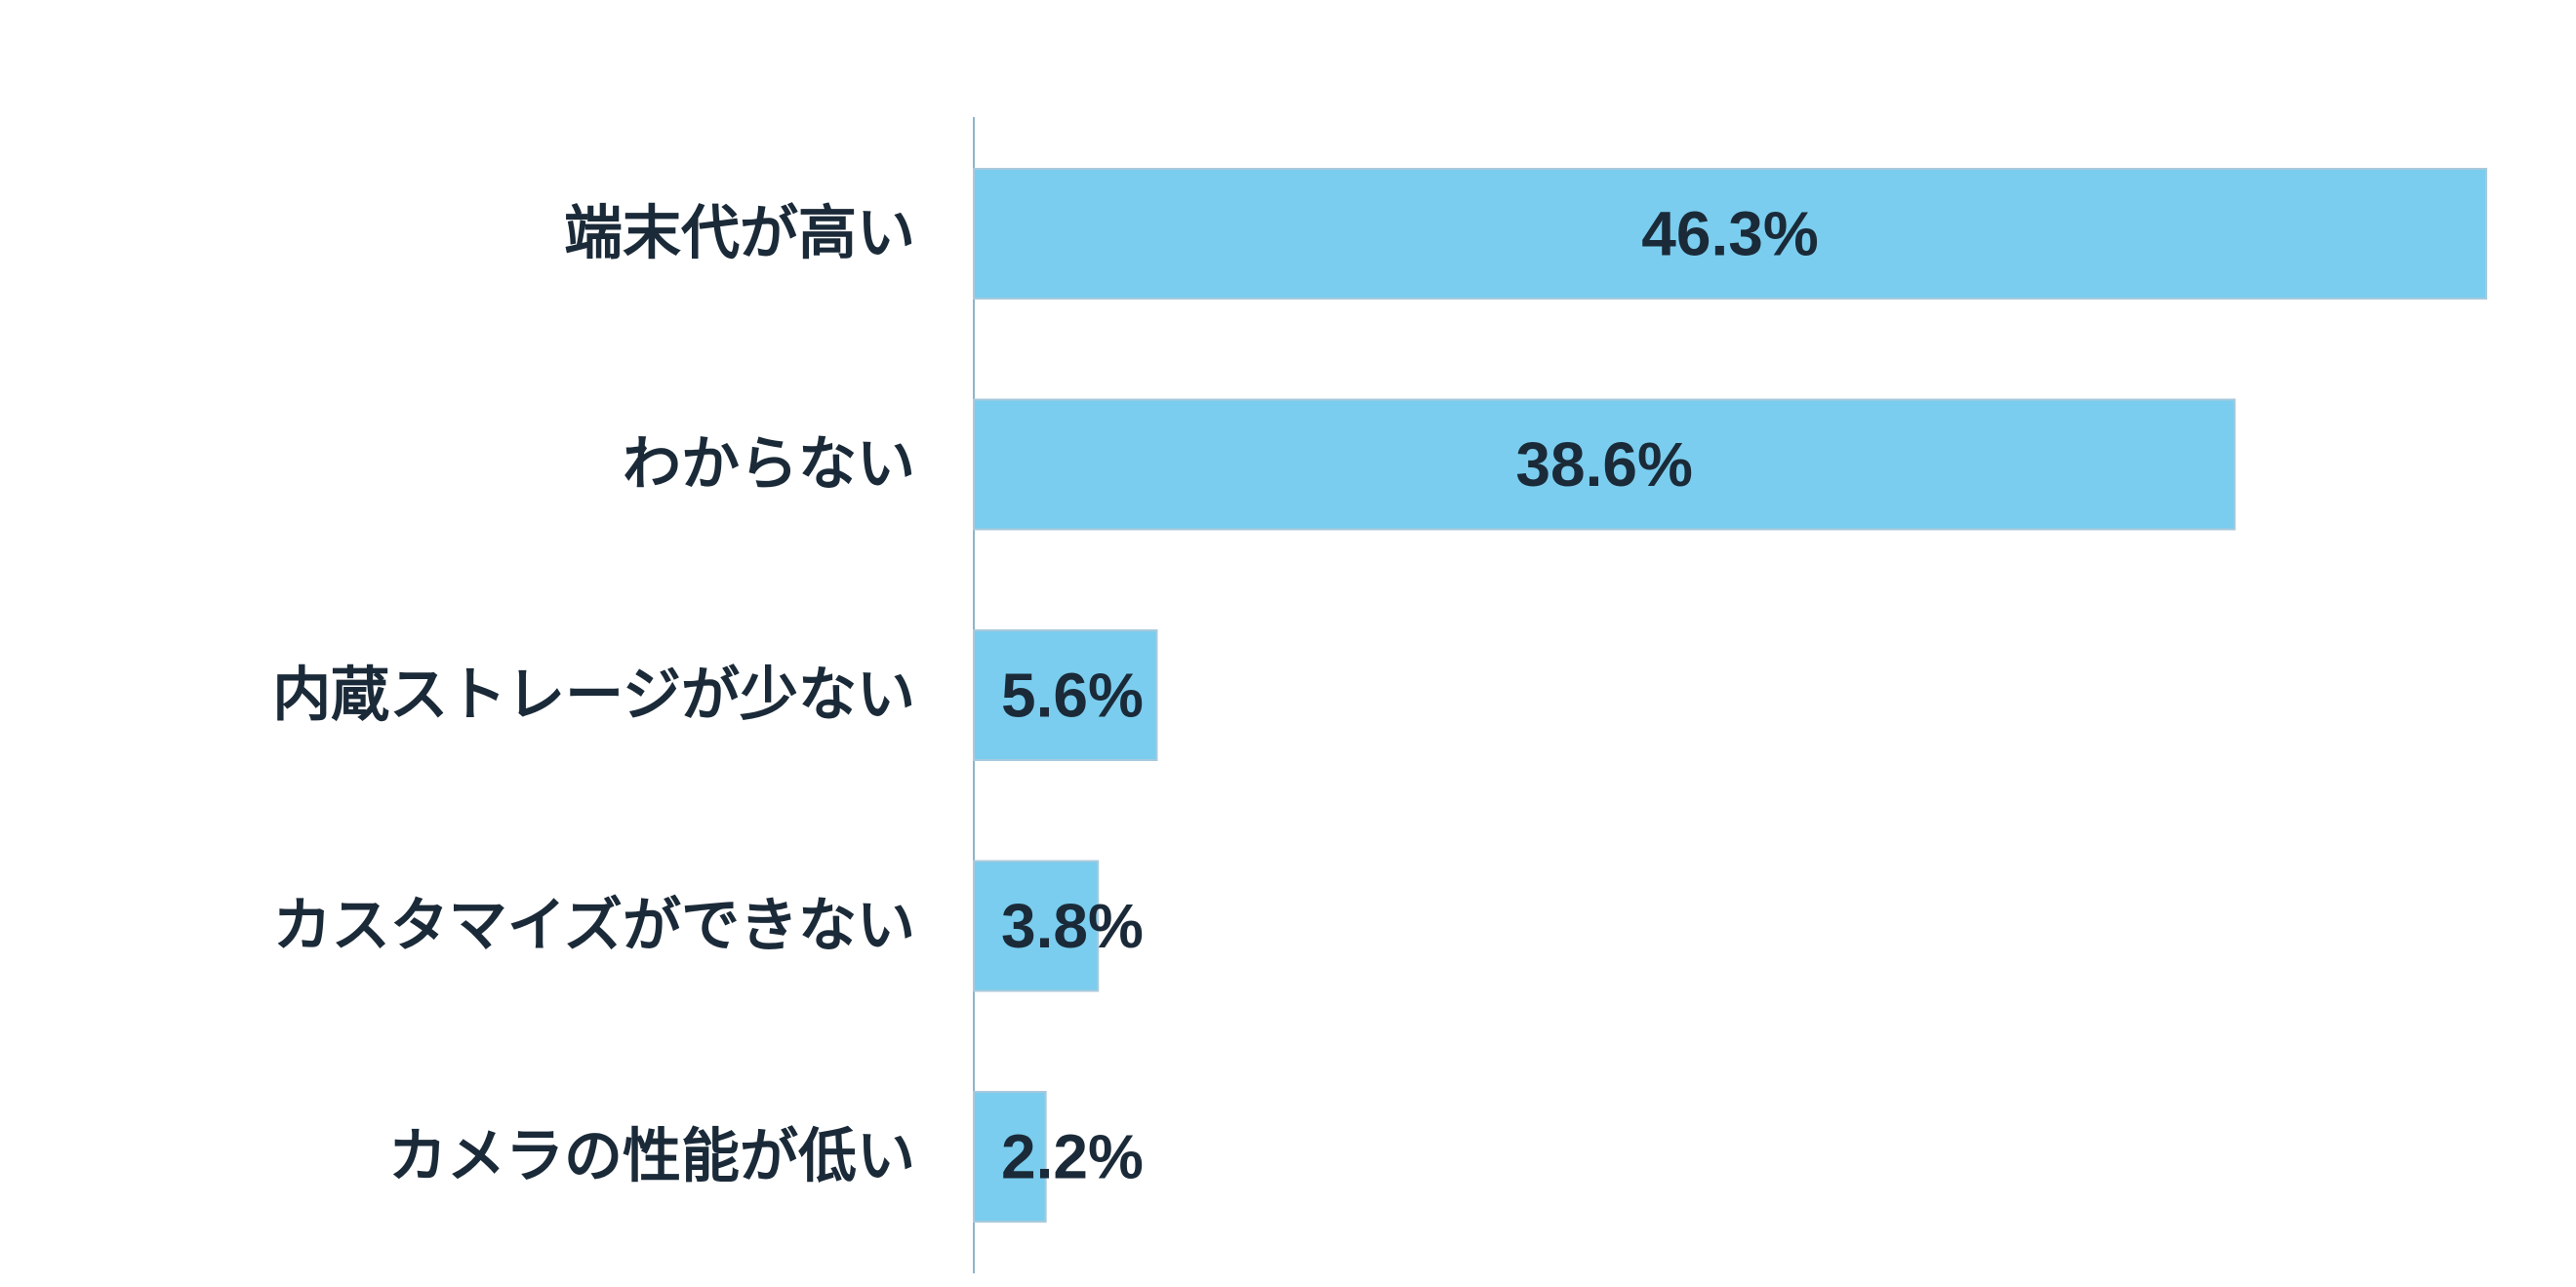  Describe the element at coordinates (594, 926) in the screenshot. I see `category-label-4: カスタマイズができない` at that location.